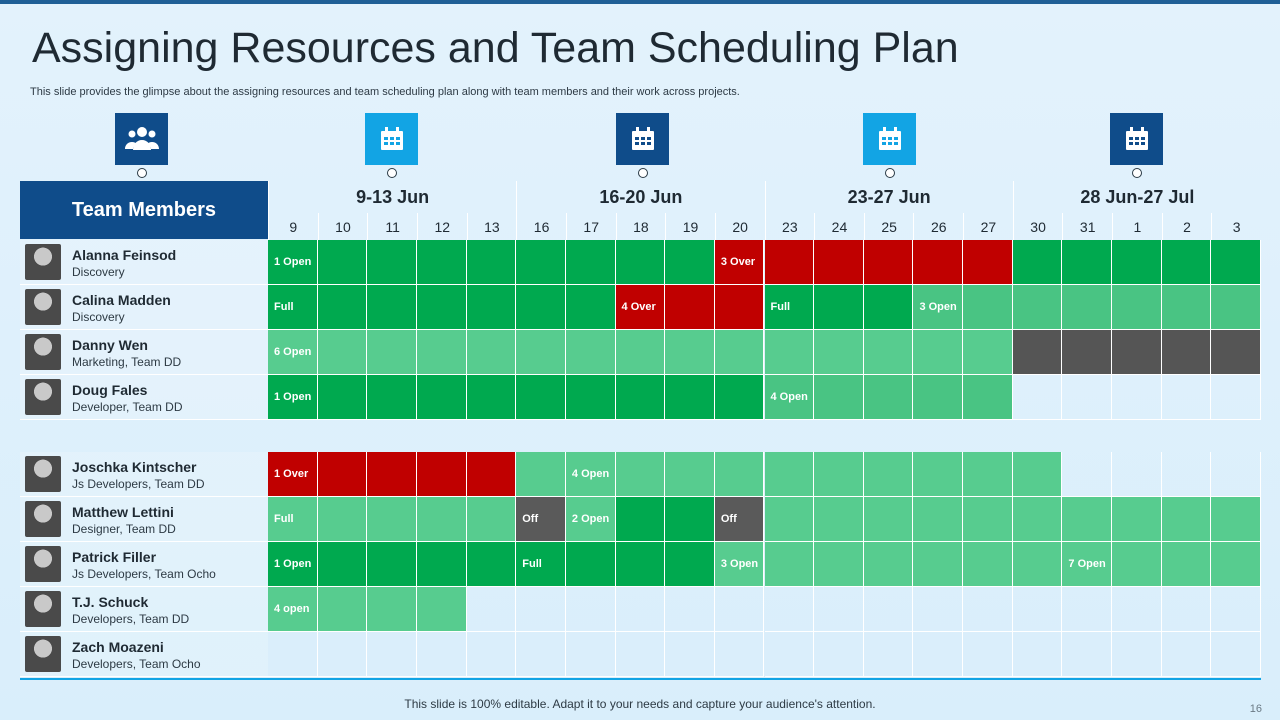  What do you see at coordinates (123, 512) in the screenshot?
I see `member-name: Matthew Lettini` at bounding box center [123, 512].